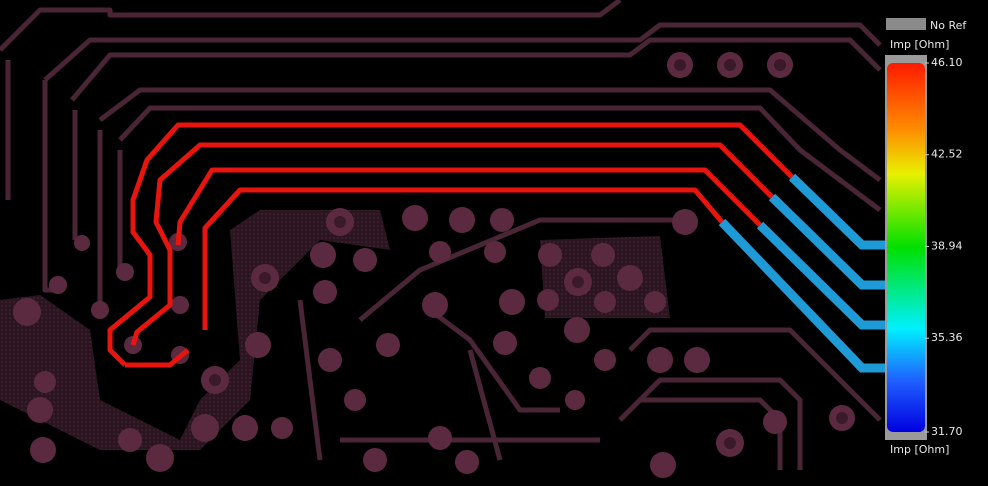 The width and height of the screenshot is (988, 486). I want to click on tick-label: 38.94, so click(947, 245).